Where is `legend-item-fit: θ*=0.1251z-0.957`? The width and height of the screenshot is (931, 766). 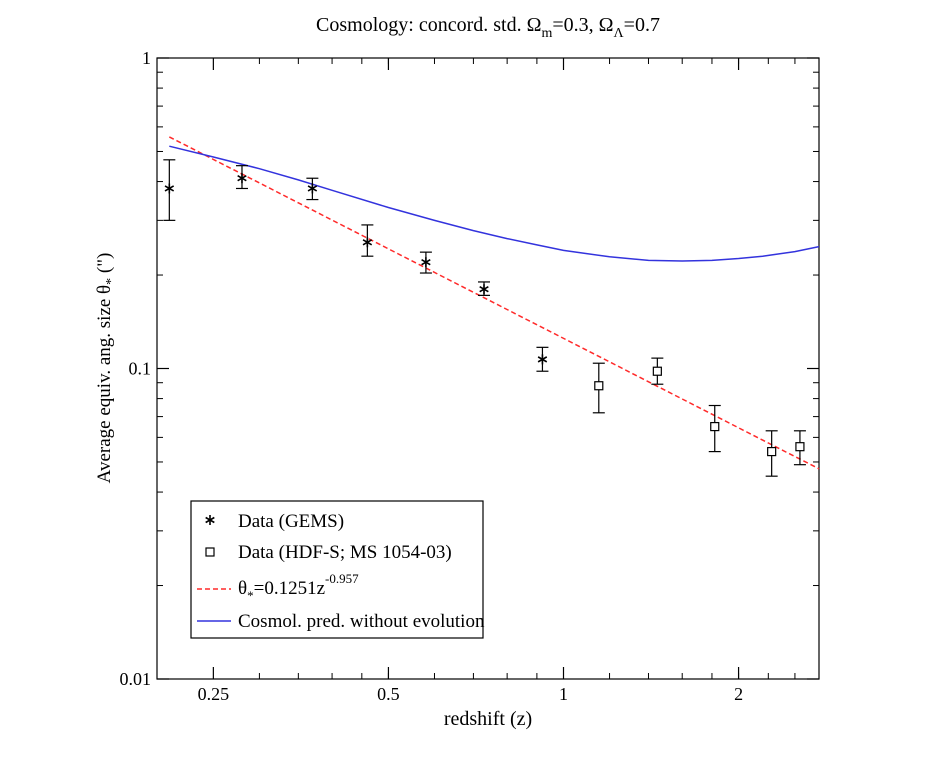 legend-item-fit: θ*=0.1251z-0.957 is located at coordinates (278, 587).